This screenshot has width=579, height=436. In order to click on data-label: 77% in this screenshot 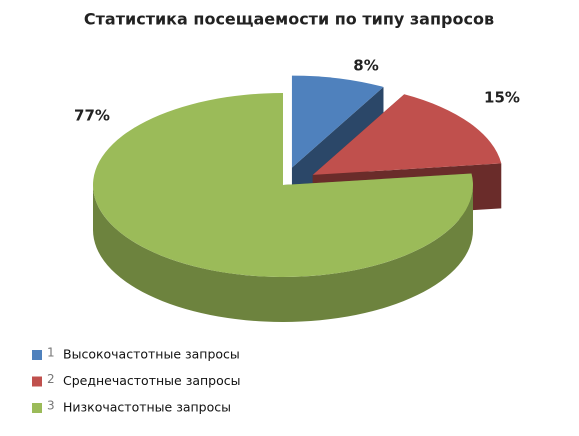, I will do `click(92, 116)`.